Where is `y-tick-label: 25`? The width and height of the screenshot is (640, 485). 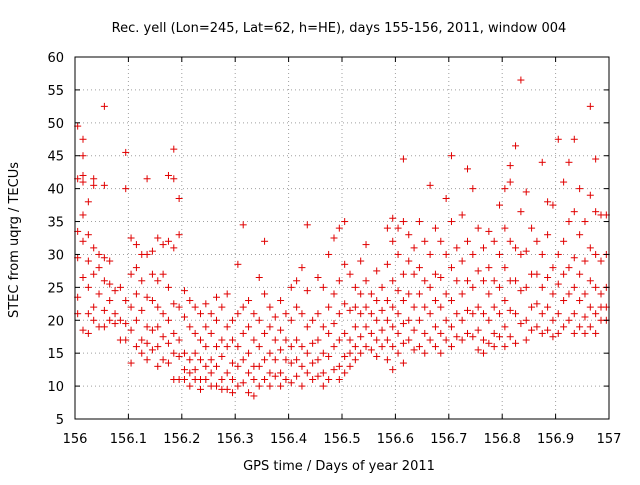
y-tick-label: 25 is located at coordinates (55, 288).